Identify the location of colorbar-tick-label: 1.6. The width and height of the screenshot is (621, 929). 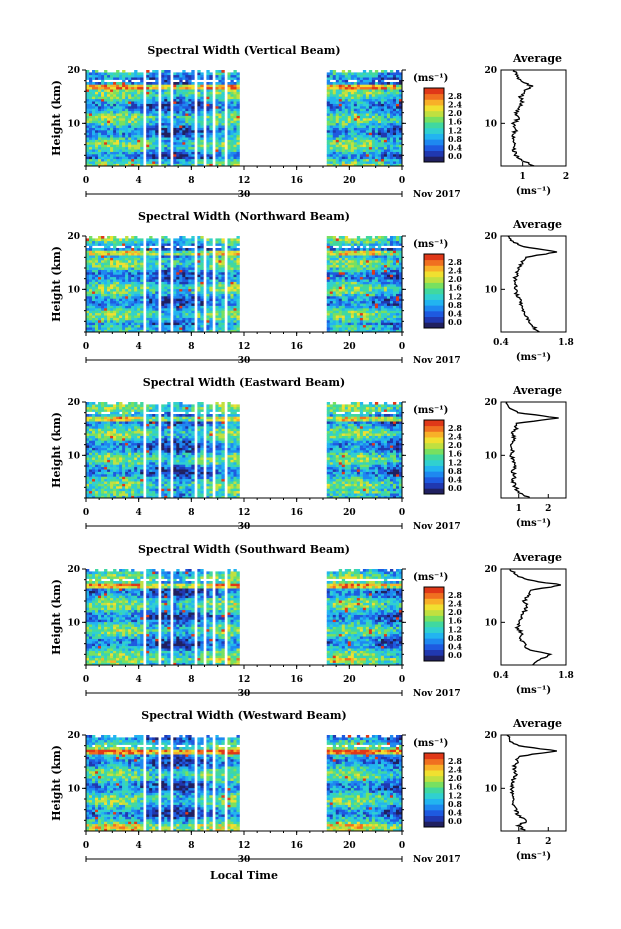
(455, 122).